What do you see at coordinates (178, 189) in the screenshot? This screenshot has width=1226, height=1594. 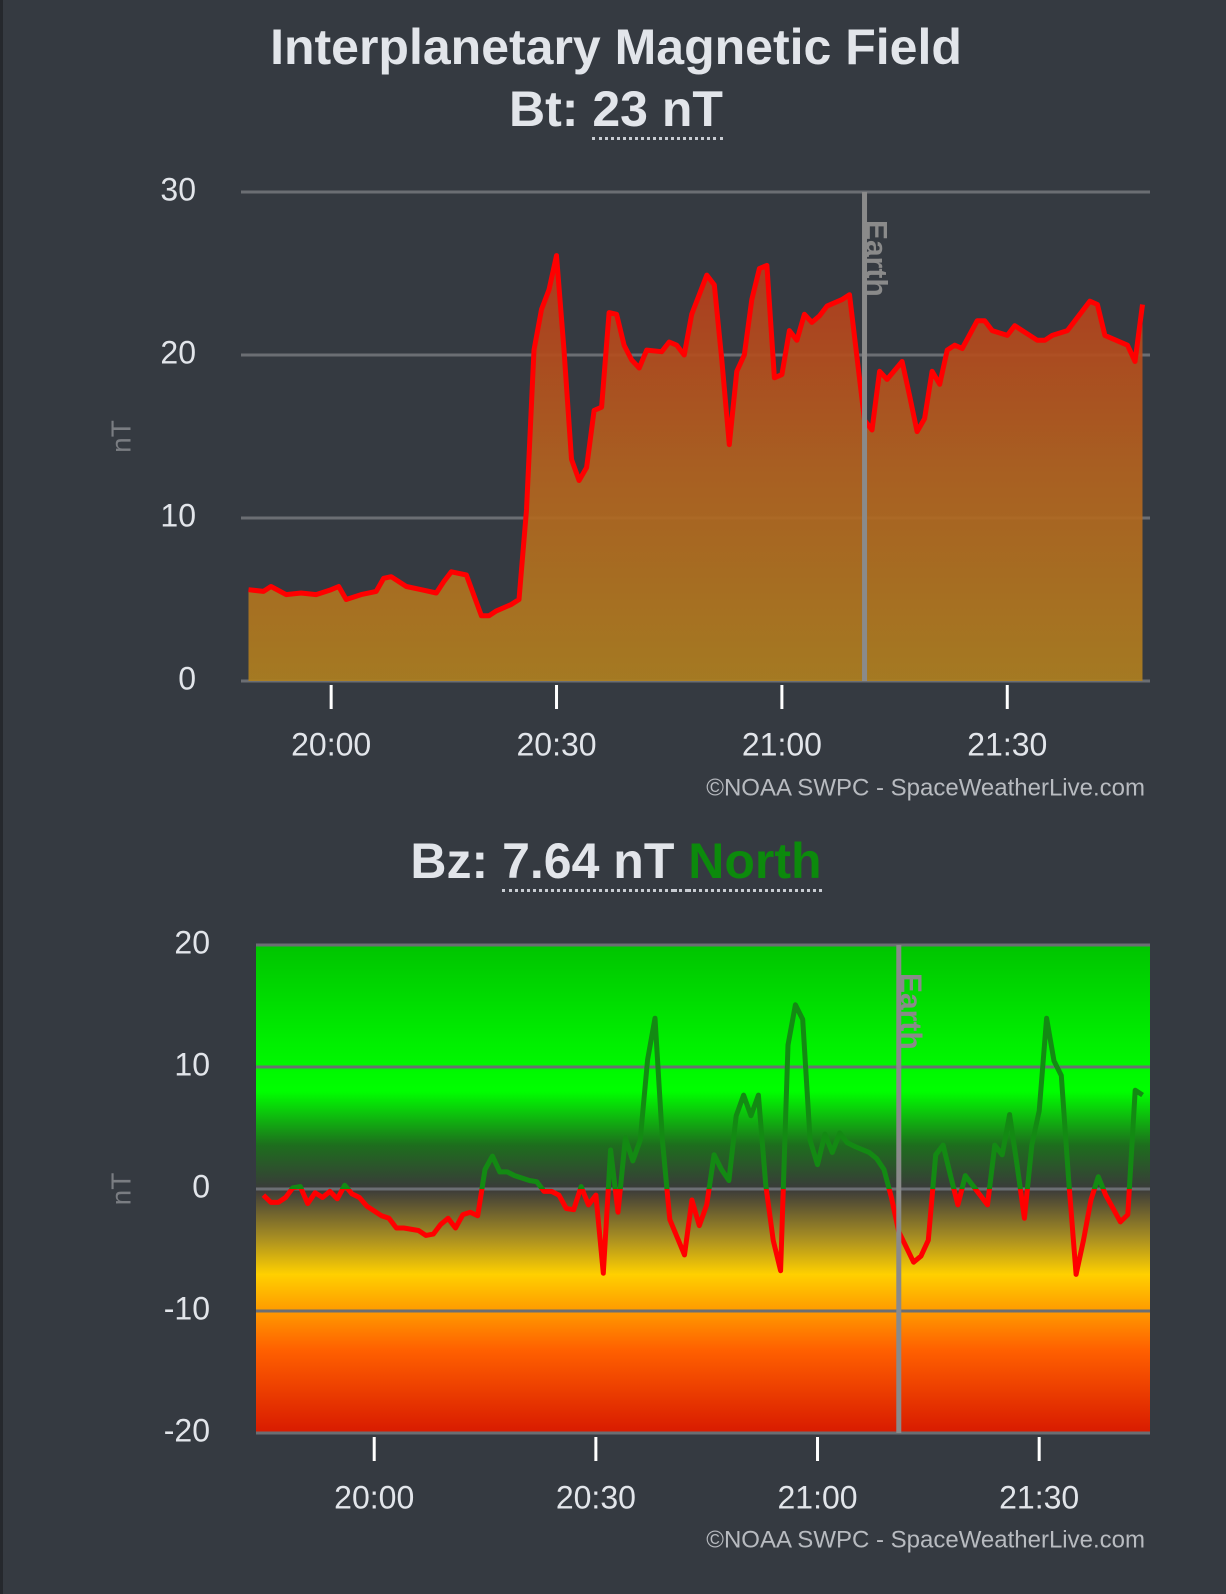 I see `y-tick-label: 30` at bounding box center [178, 189].